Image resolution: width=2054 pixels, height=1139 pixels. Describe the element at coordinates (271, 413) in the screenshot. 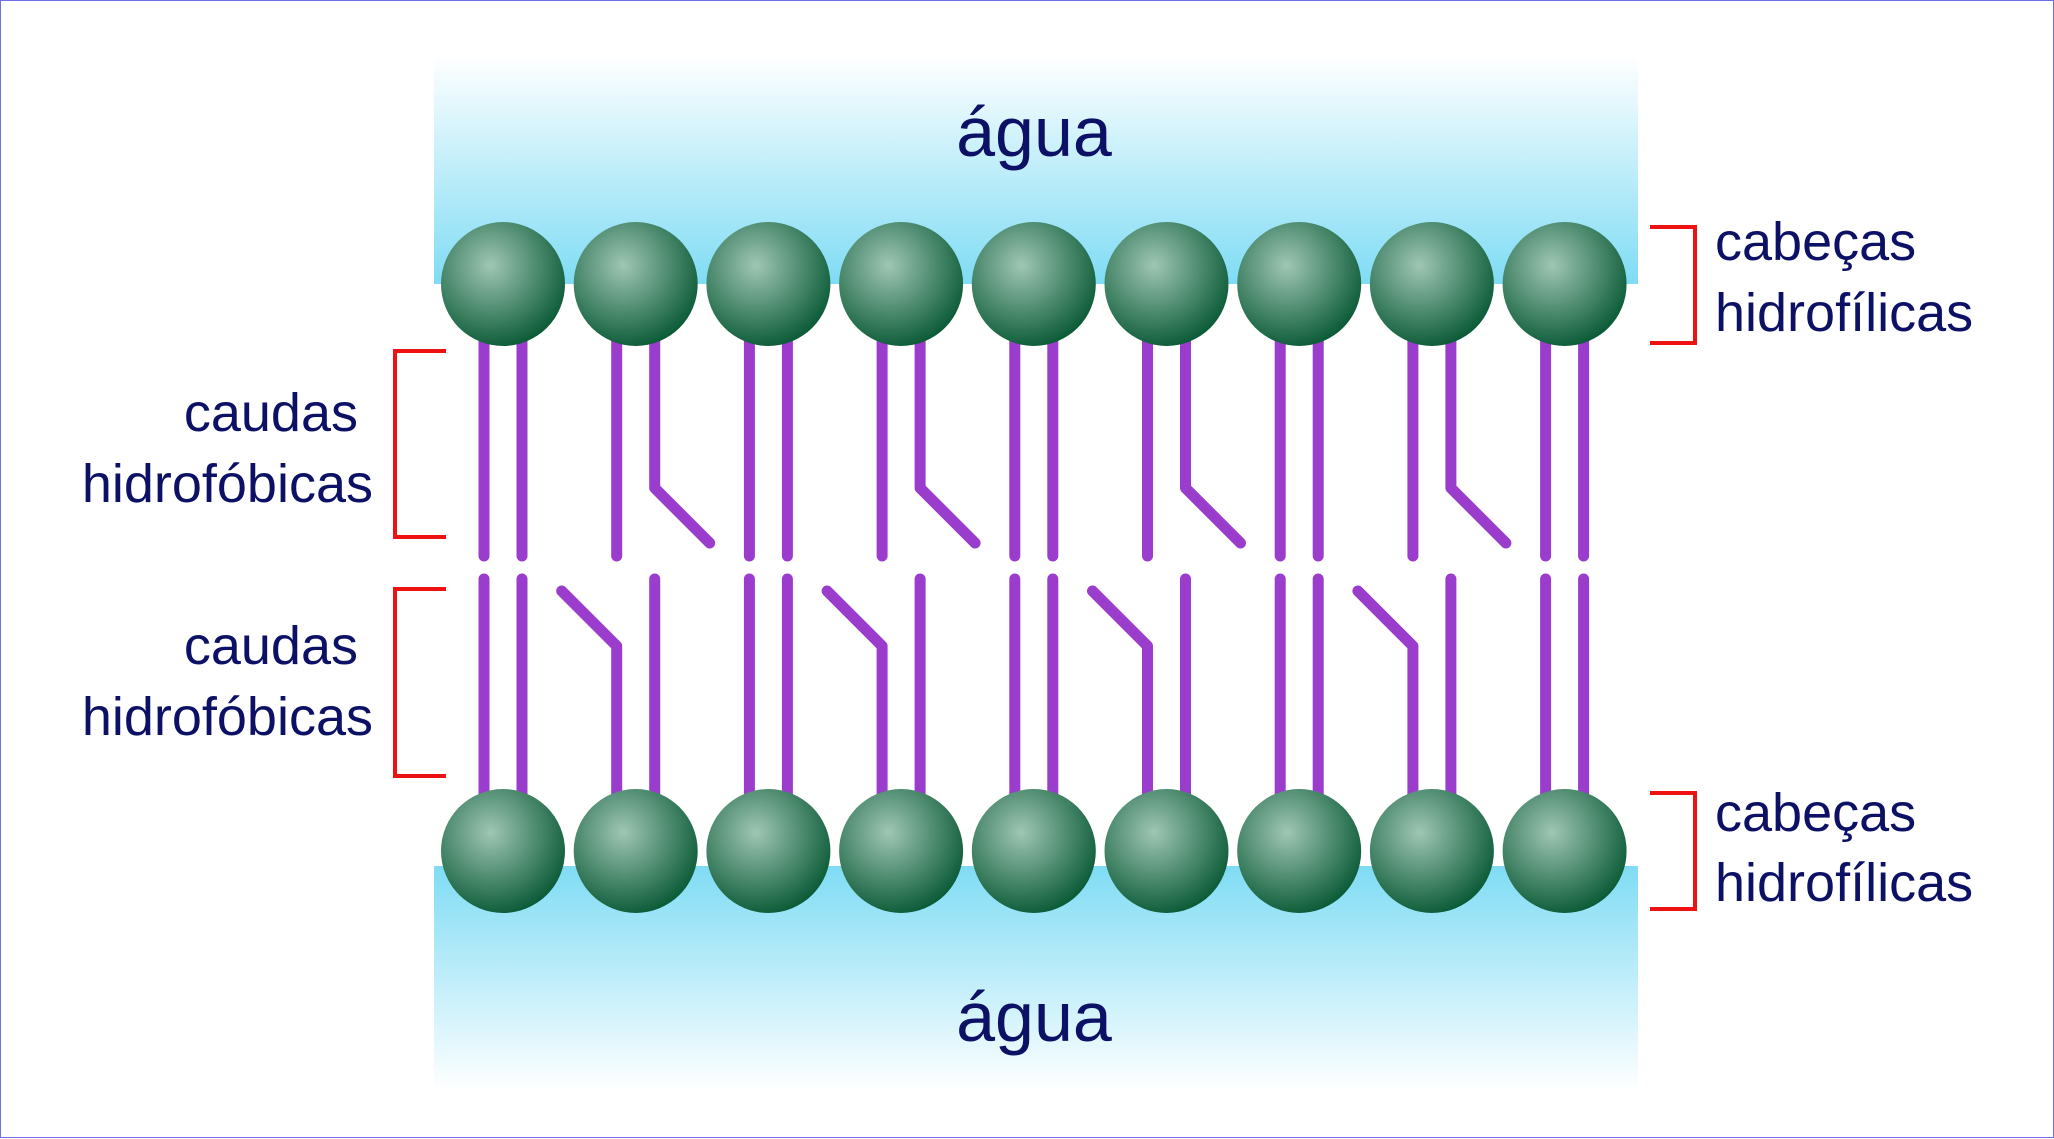

I see `tails-top-label-line1: caudas` at that location.